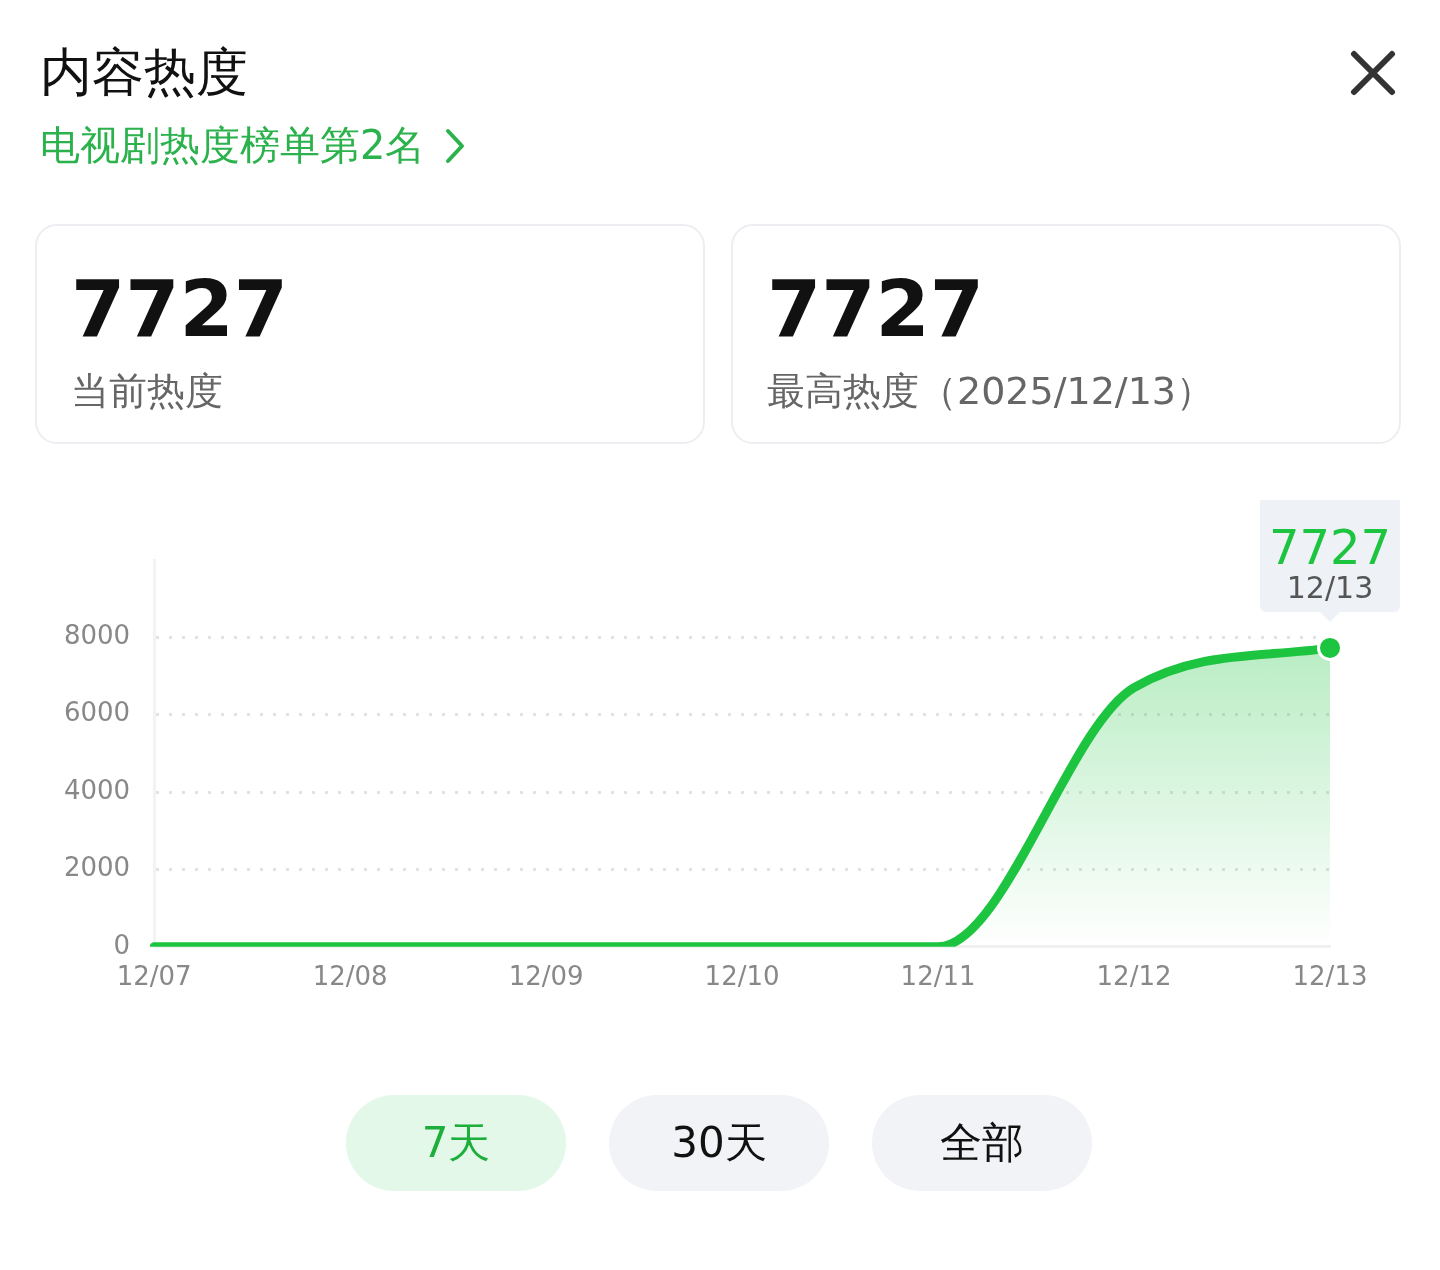  Describe the element at coordinates (97, 635) in the screenshot. I see `y-tick-label: 8000` at that location.